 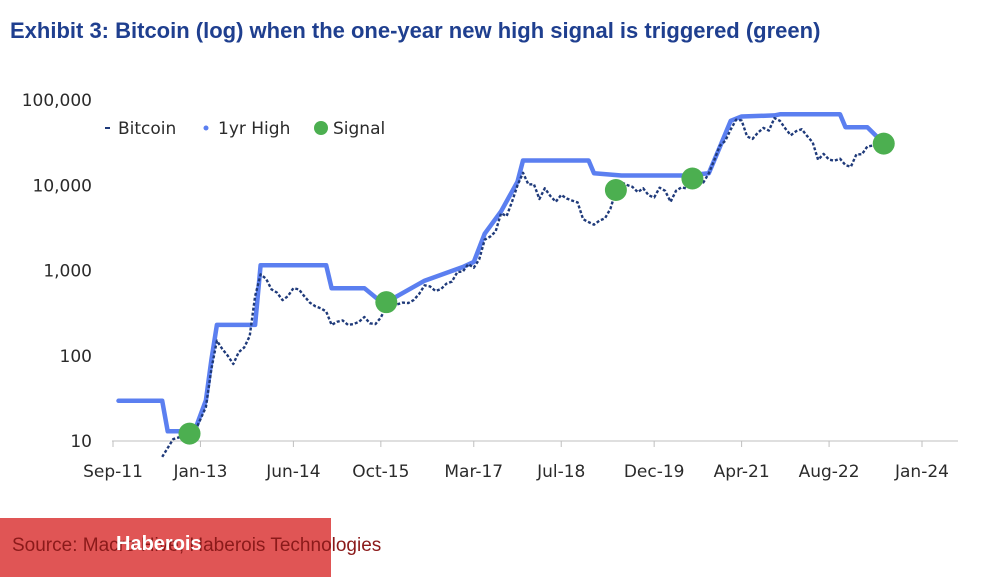 I want to click on legend-high-label: 1yr High, so click(x=254, y=129).